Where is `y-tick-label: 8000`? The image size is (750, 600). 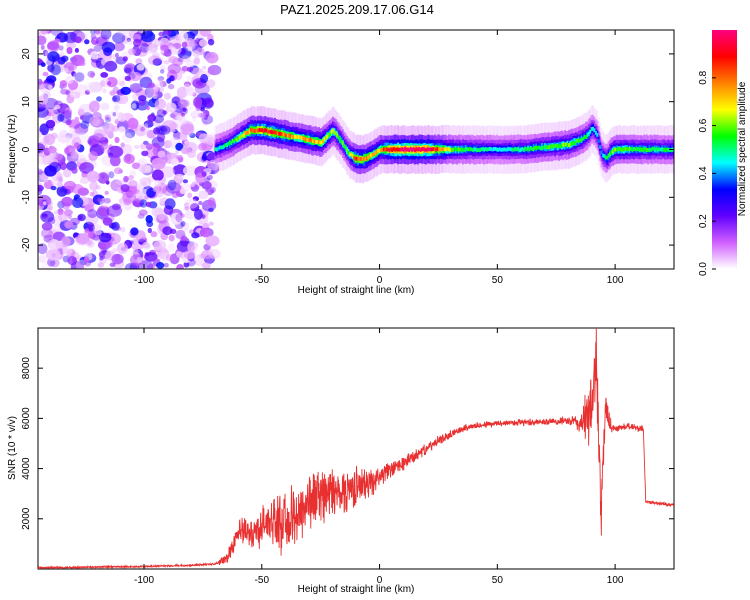
y-tick-label: 8000 is located at coordinates (26, 368).